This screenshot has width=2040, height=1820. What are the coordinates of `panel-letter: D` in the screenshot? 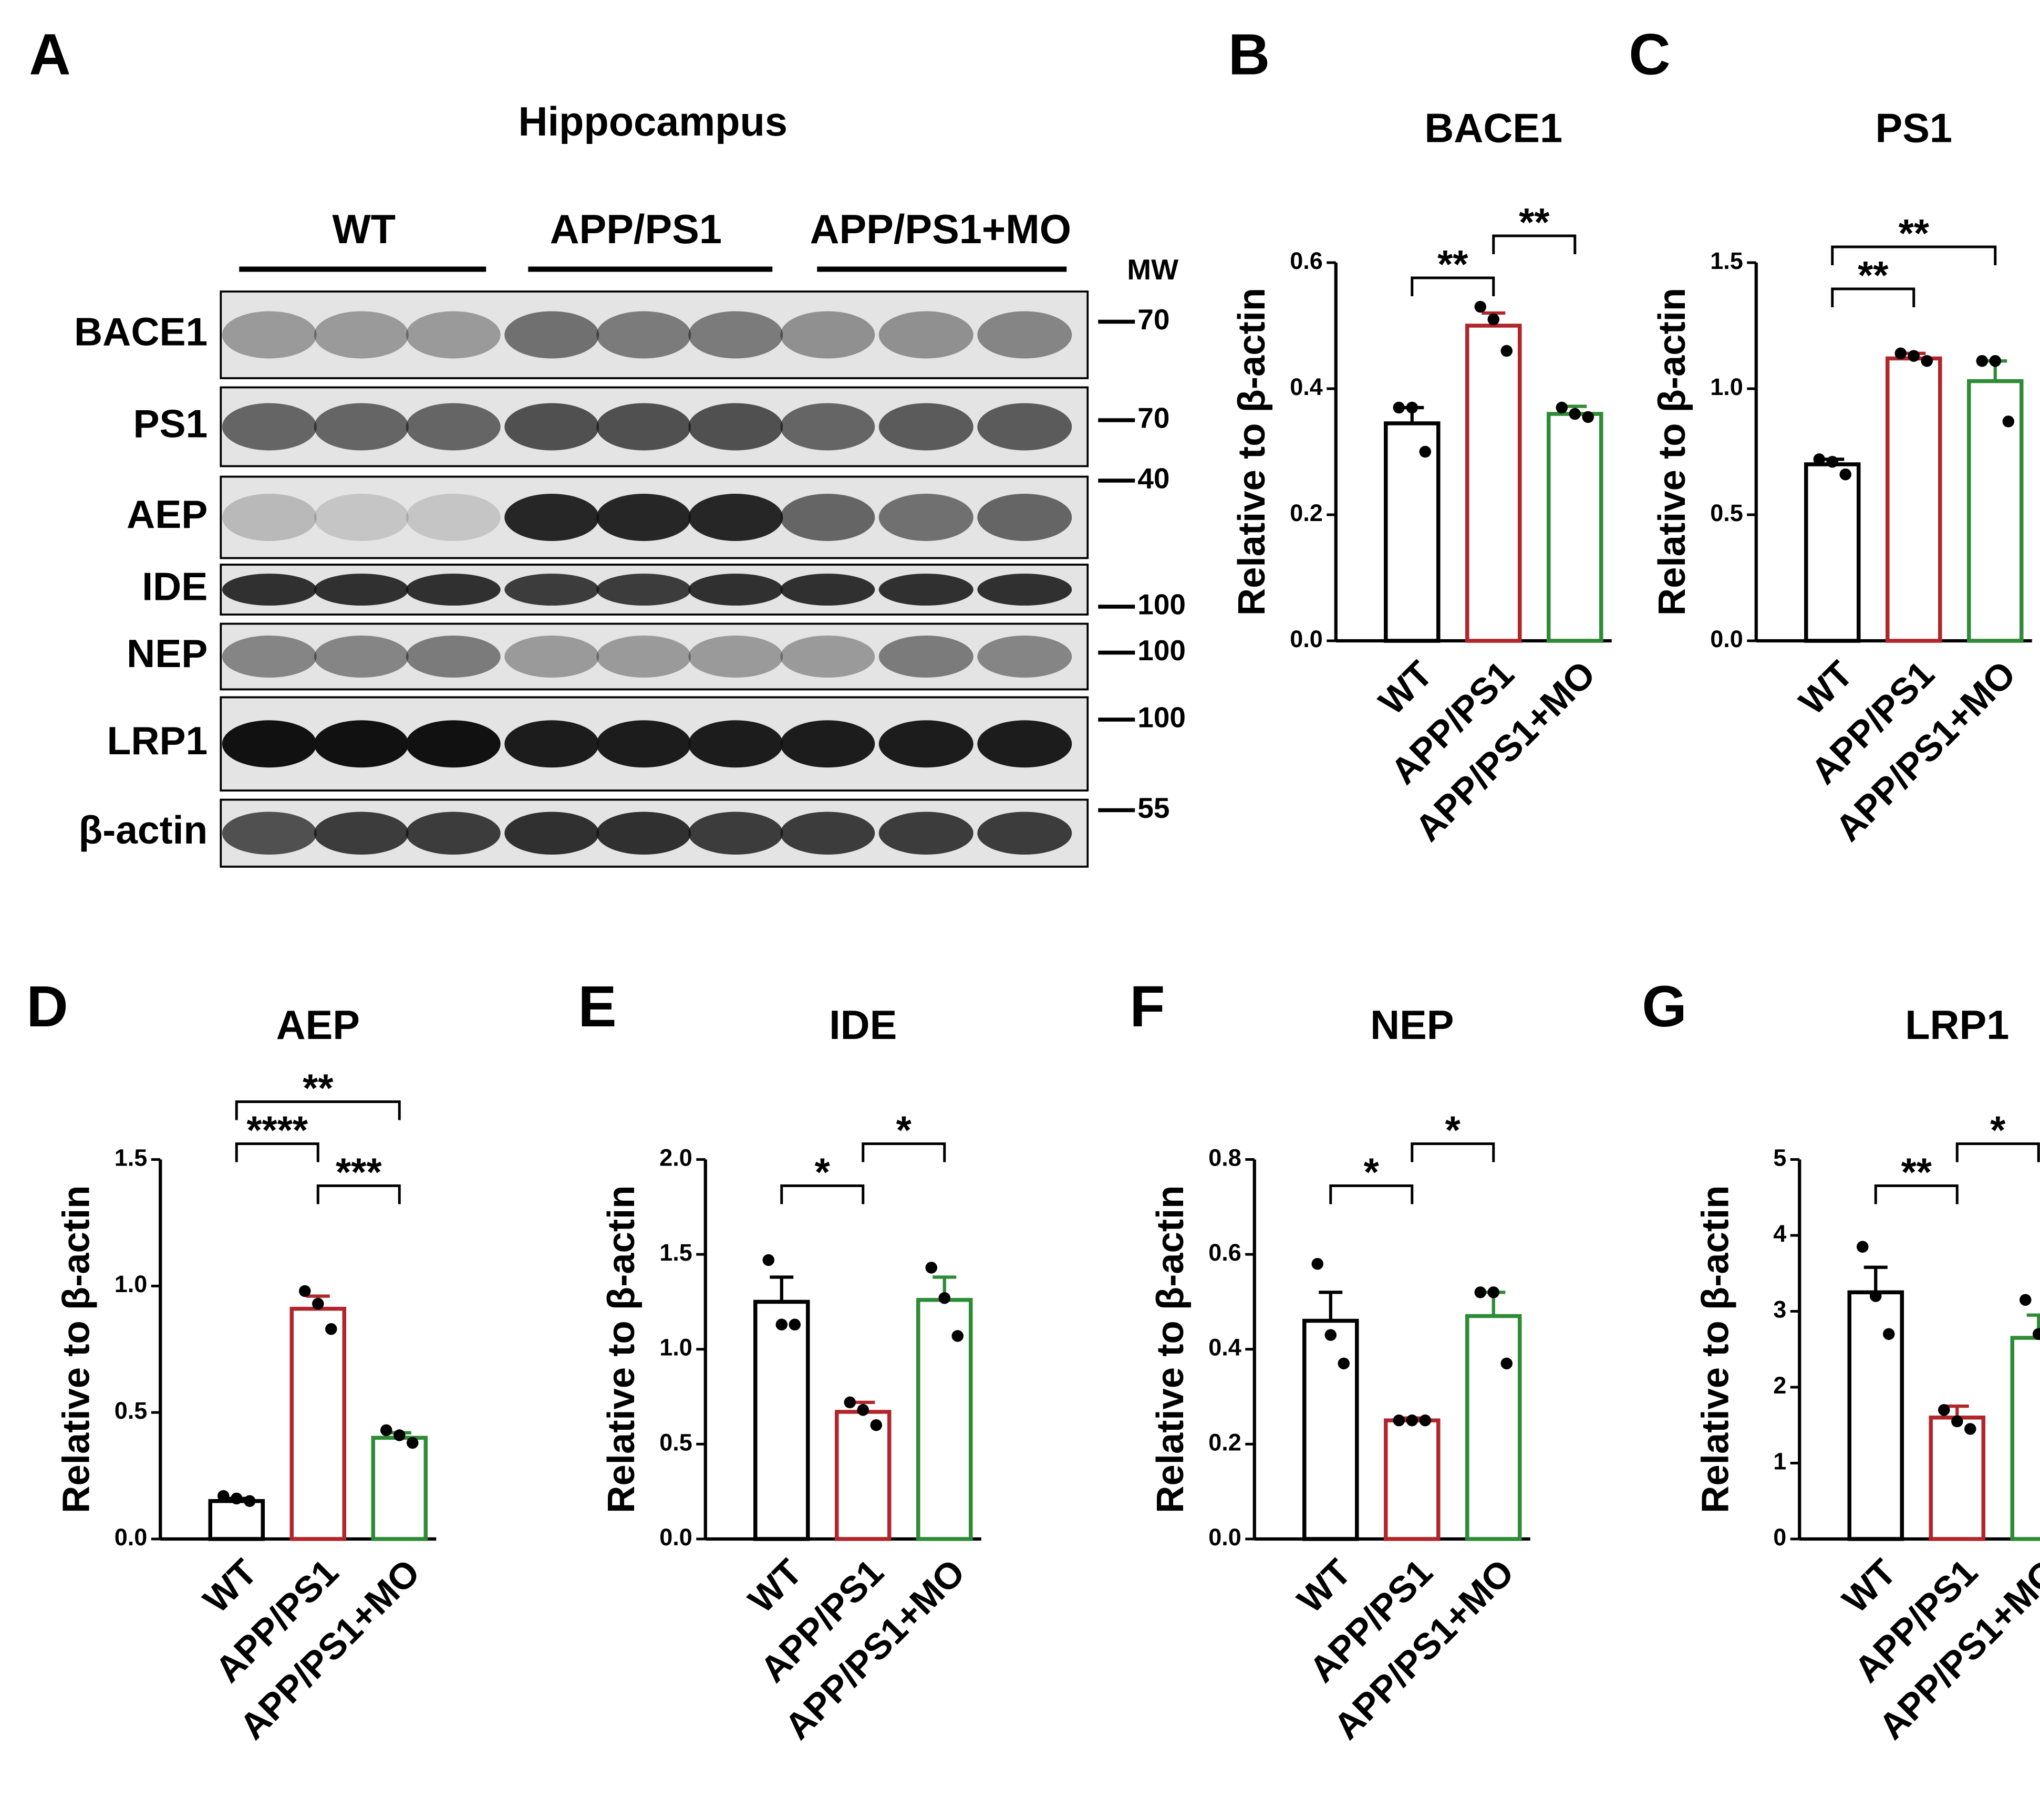 It's located at (47, 1007).